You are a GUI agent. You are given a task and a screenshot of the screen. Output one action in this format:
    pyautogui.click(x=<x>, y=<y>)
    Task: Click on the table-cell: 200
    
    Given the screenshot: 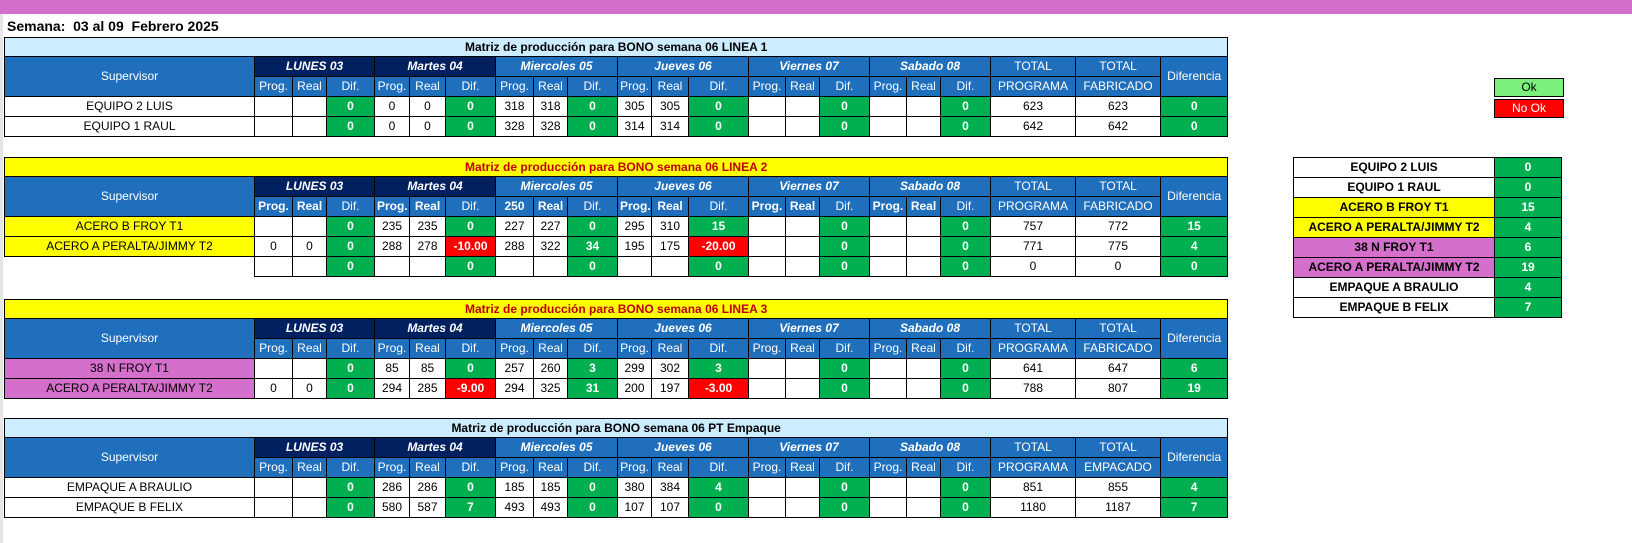 What is the action you would take?
    pyautogui.click(x=634, y=388)
    